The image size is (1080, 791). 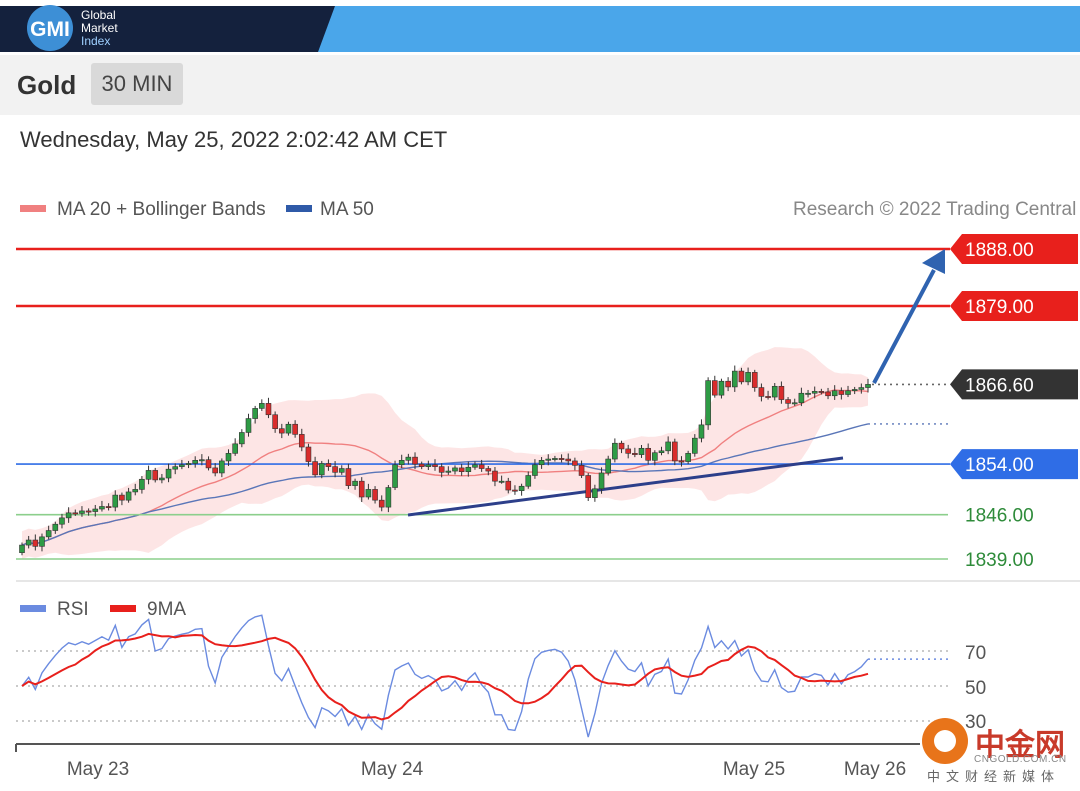 What do you see at coordinates (975, 722) in the screenshot?
I see `rsi-y-tick-label: 30` at bounding box center [975, 722].